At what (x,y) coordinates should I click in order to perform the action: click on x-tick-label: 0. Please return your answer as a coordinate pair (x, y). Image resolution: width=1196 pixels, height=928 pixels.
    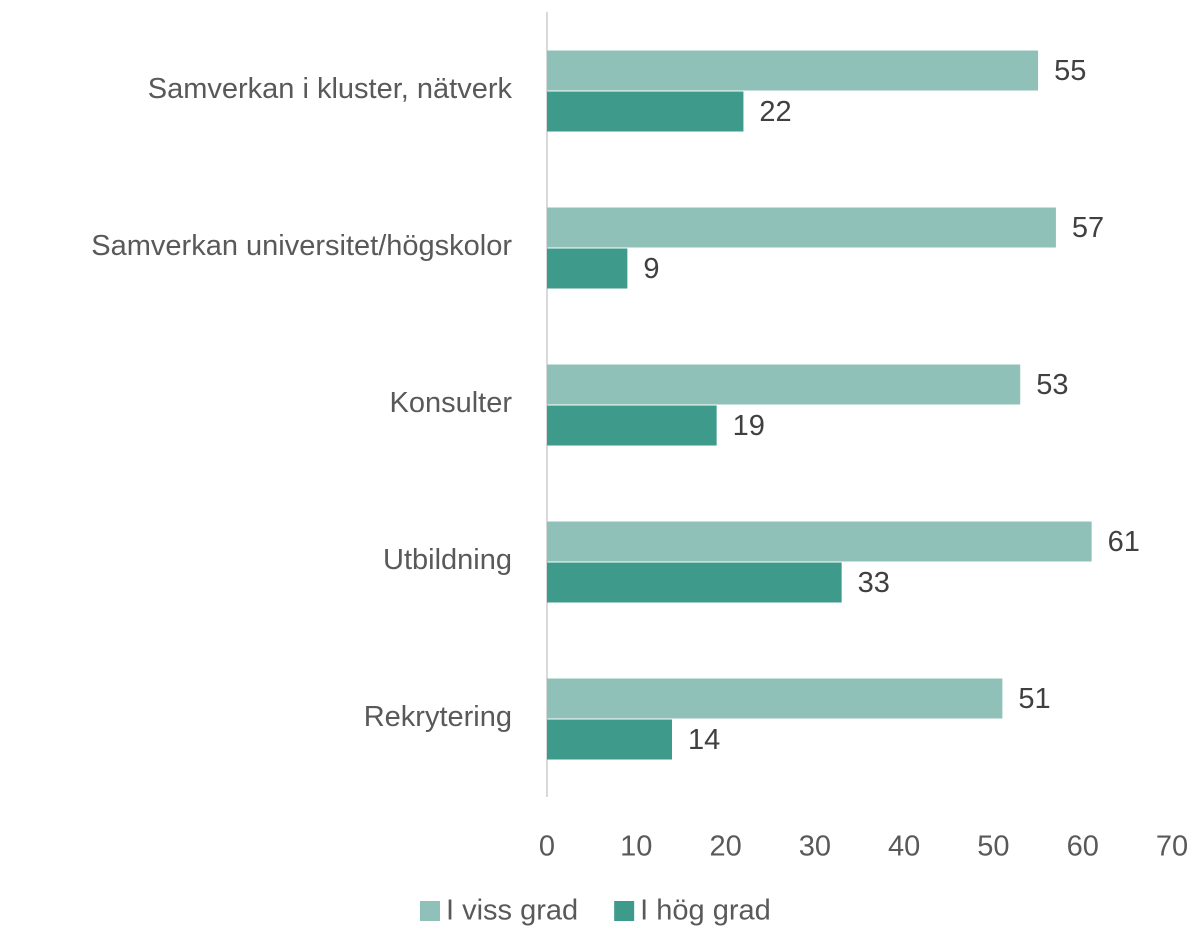
    Looking at the image, I should click on (547, 847).